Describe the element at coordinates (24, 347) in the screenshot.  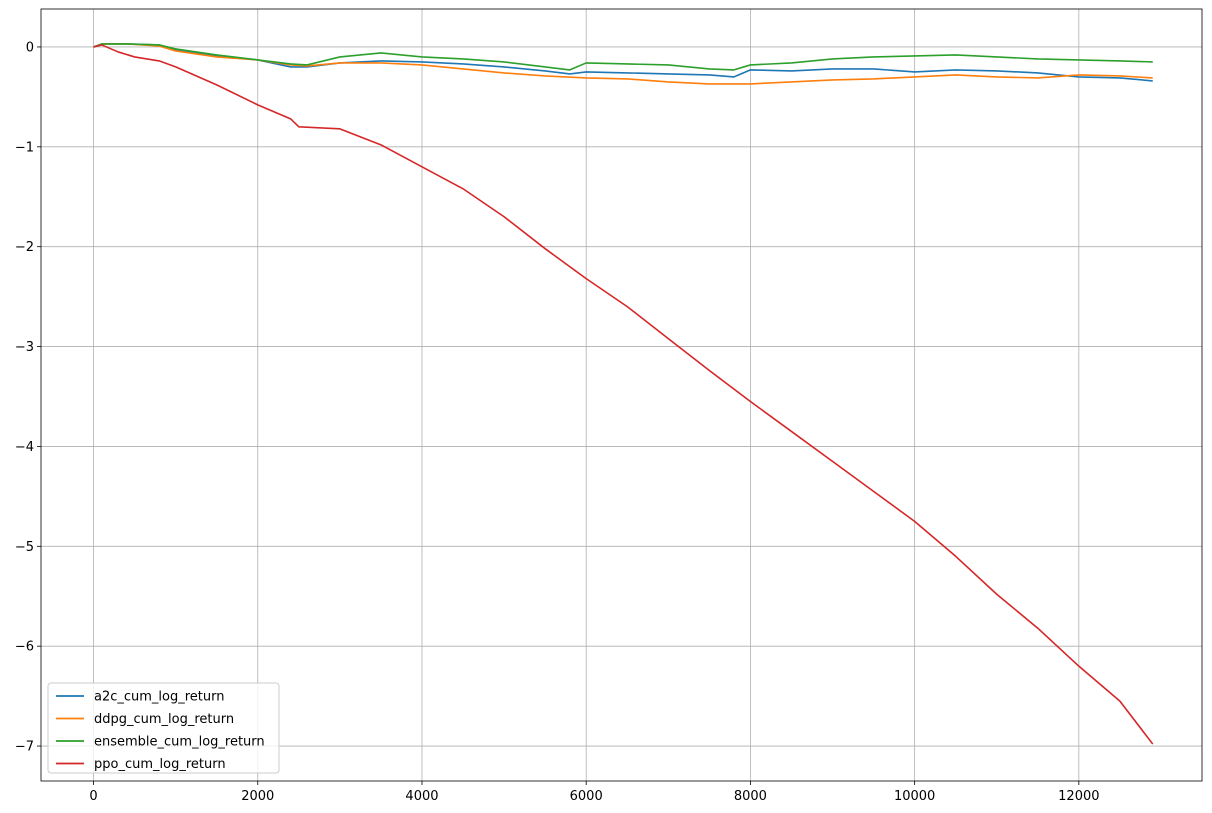
I see `y-tick-label: −3` at that location.